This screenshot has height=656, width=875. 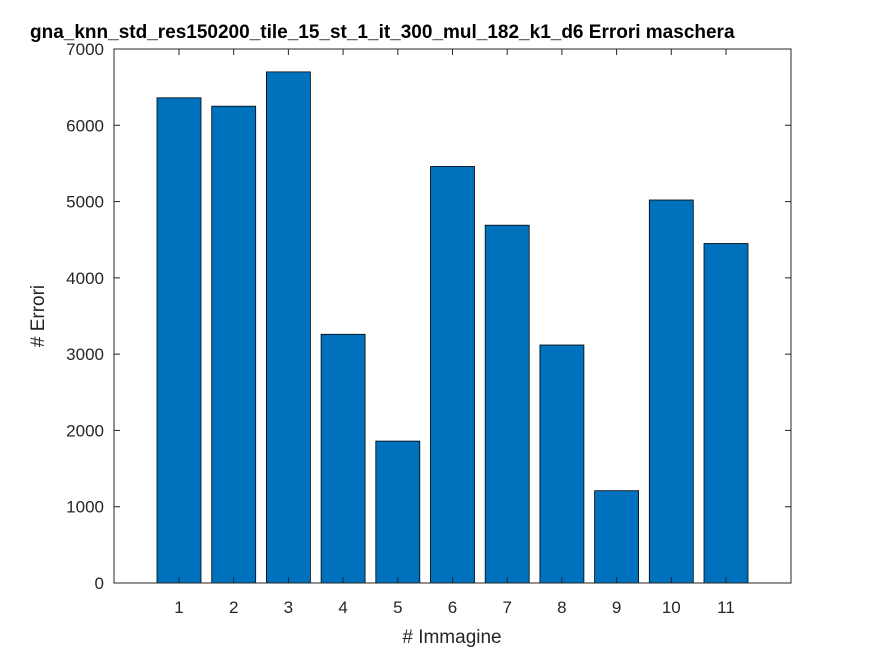 What do you see at coordinates (726, 607) in the screenshot?
I see `x-tick-label-11: 11` at bounding box center [726, 607].